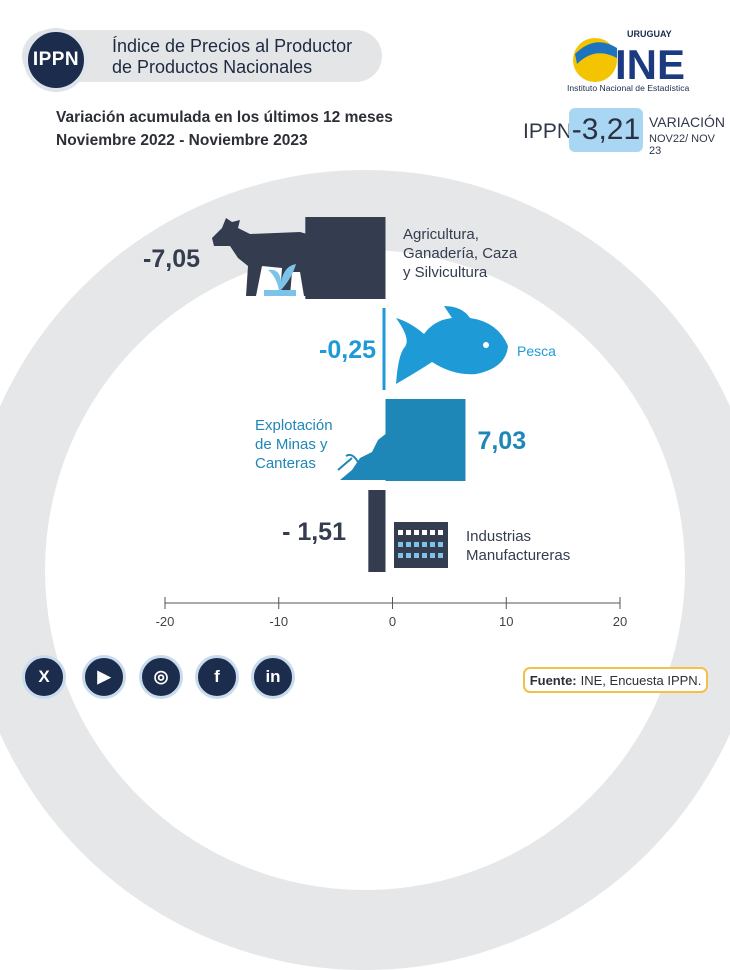 The height and width of the screenshot is (970, 730). I want to click on ippn-badge: IPPN, so click(56, 60).